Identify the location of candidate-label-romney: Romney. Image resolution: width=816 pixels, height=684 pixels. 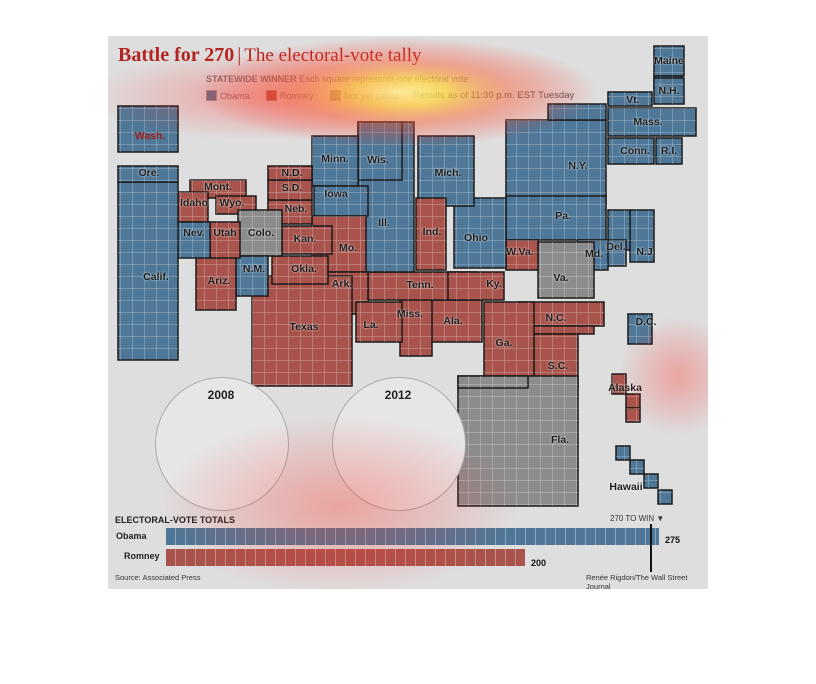
(142, 556).